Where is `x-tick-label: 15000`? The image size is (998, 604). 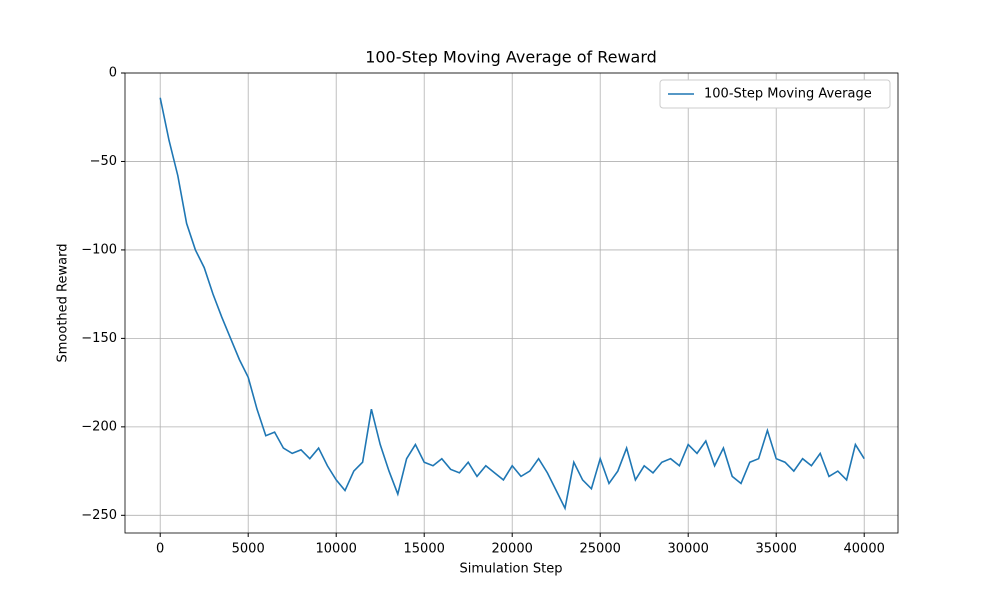 x-tick-label: 15000 is located at coordinates (424, 549).